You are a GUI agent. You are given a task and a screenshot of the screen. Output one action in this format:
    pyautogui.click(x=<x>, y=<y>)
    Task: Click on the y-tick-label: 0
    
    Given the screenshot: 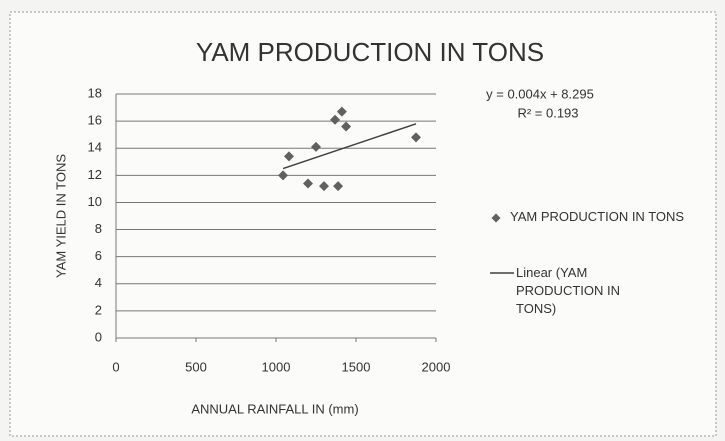 What is the action you would take?
    pyautogui.click(x=98, y=336)
    